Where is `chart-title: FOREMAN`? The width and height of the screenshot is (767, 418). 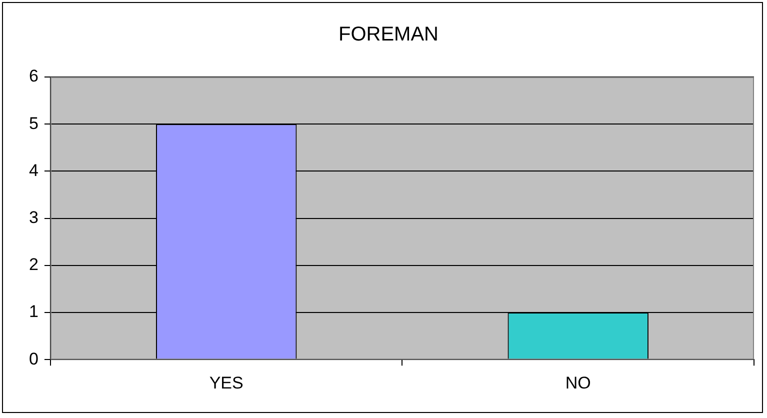 chart-title: FOREMAN is located at coordinates (388, 35).